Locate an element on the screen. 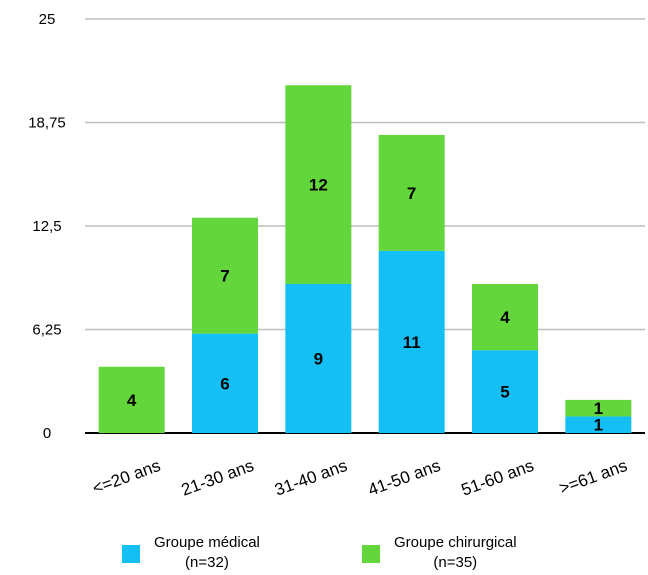 This screenshot has width=648, height=575. x-tick-label: 31-40 ans is located at coordinates (311, 478).